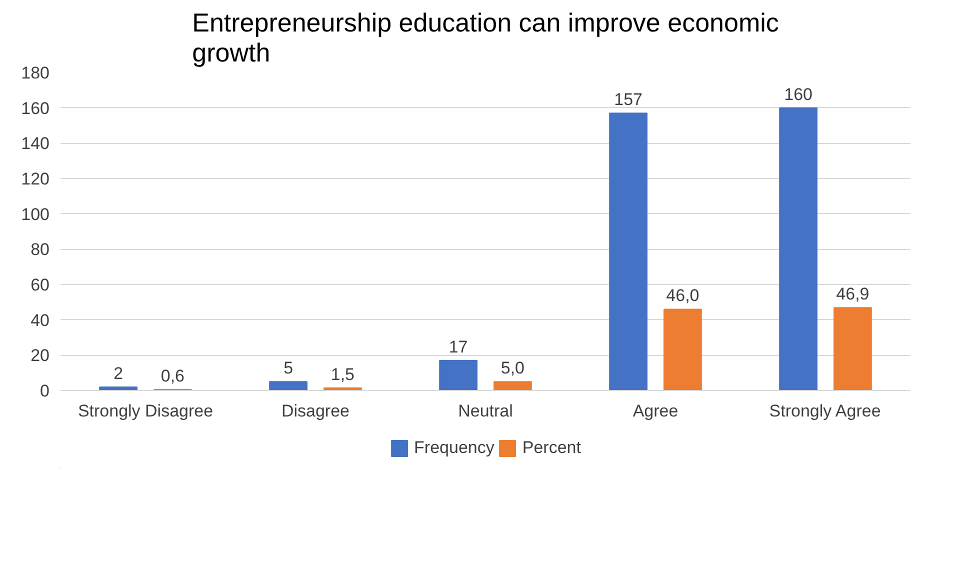 Image resolution: width=955 pixels, height=579 pixels. What do you see at coordinates (40, 356) in the screenshot?
I see `y-tick-label: 20` at bounding box center [40, 356].